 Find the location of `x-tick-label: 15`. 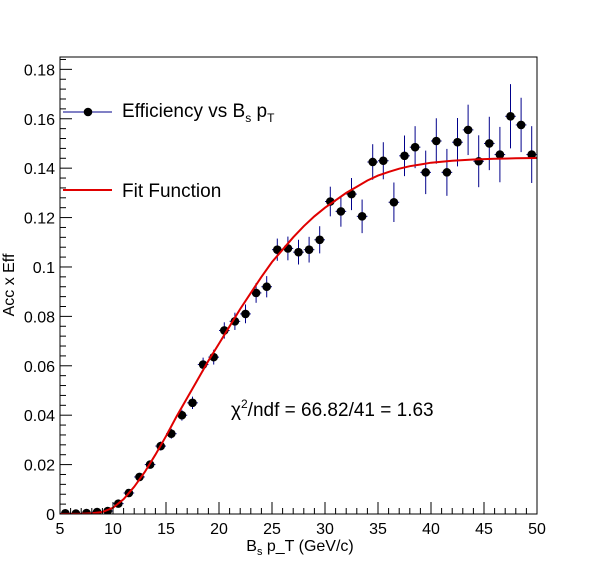

x-tick-label: 15 is located at coordinates (166, 529).